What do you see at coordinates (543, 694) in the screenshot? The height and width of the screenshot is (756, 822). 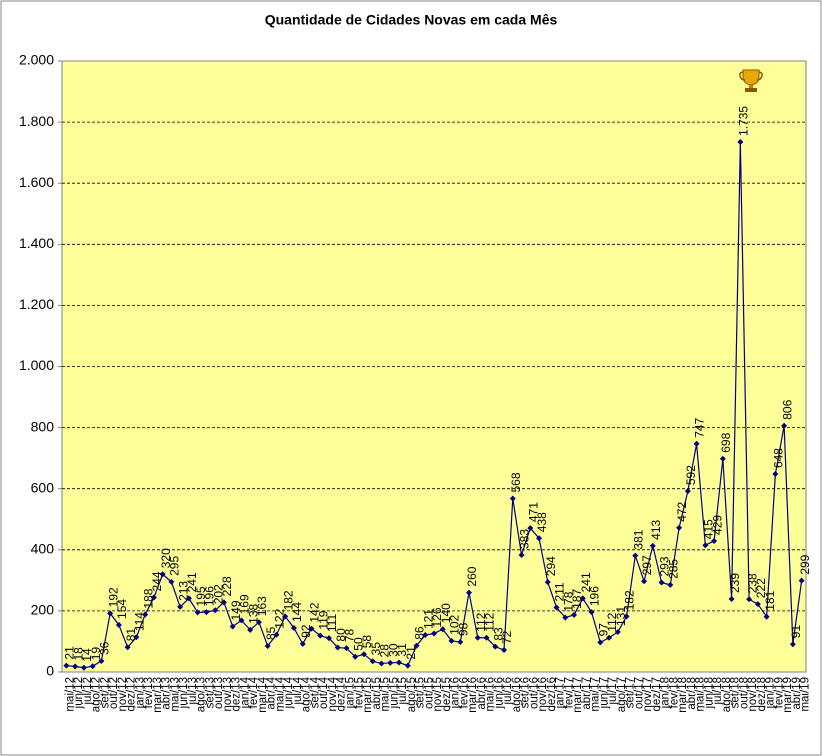 I see `x-tick-label: nov/16` at bounding box center [543, 694].